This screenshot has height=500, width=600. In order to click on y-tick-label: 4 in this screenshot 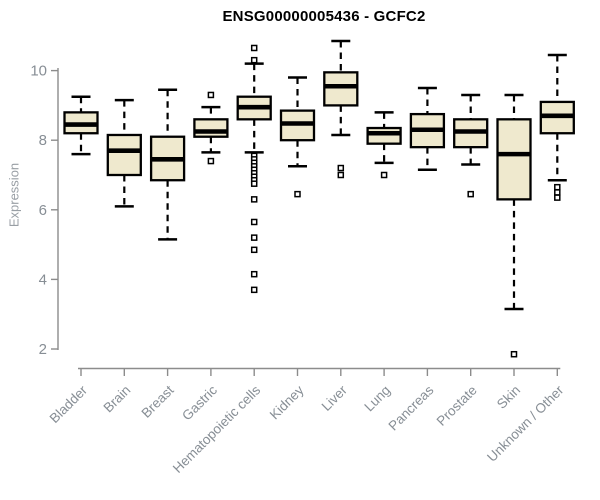, I will do `click(43, 279)`.